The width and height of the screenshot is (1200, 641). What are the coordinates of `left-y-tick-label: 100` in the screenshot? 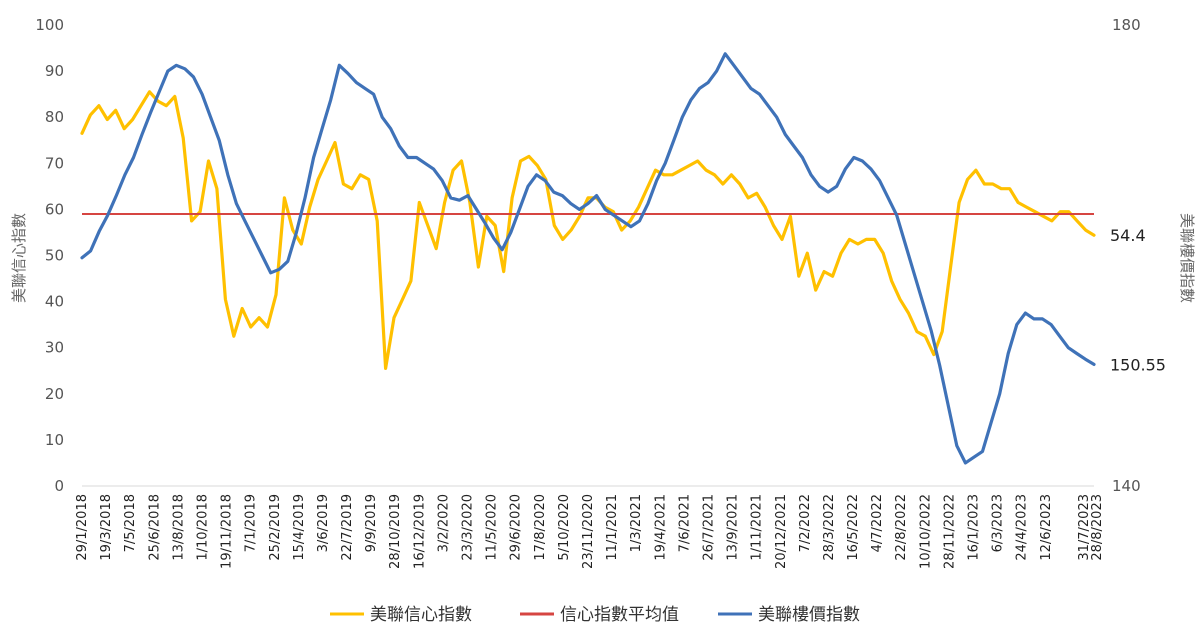 It's located at (49, 25).